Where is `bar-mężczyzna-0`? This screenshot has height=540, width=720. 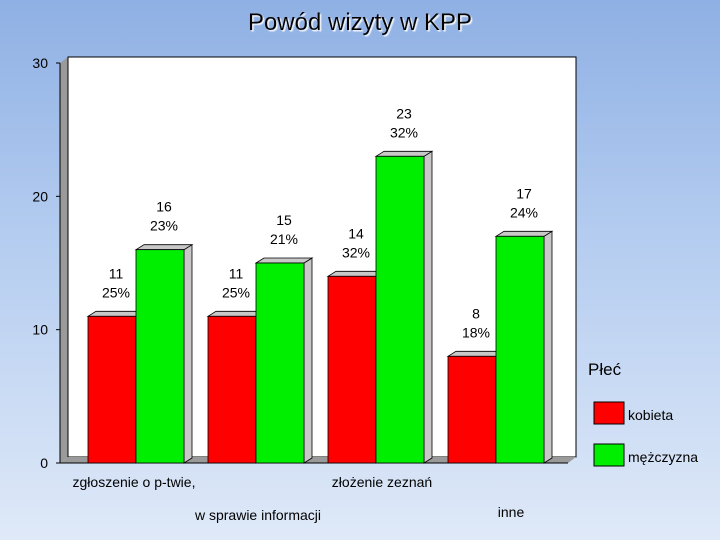 bar-mężczyzna-0 is located at coordinates (164, 353).